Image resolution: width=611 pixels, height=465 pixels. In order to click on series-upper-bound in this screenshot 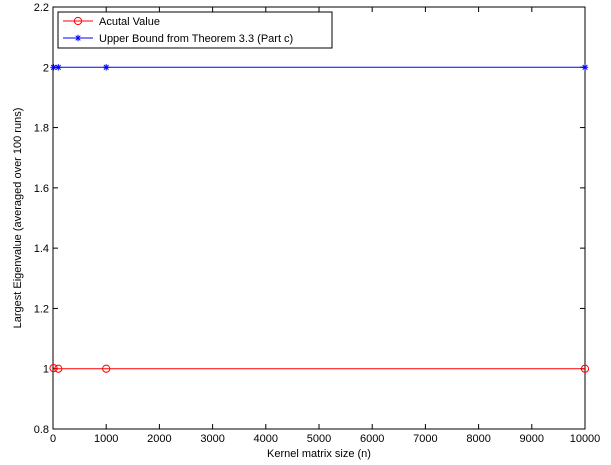, I will do `click(319, 67)`.